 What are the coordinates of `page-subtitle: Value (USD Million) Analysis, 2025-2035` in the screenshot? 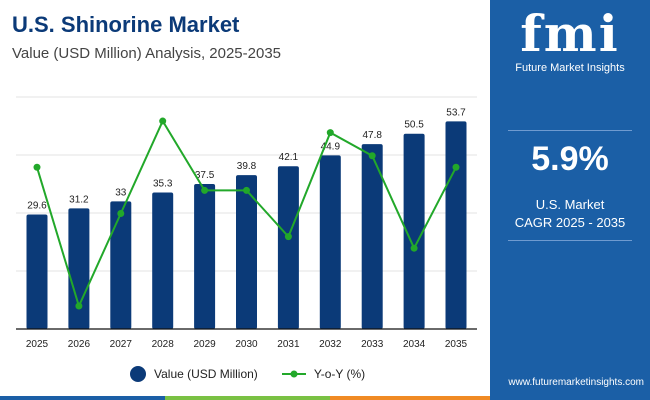 It's located at (147, 53).